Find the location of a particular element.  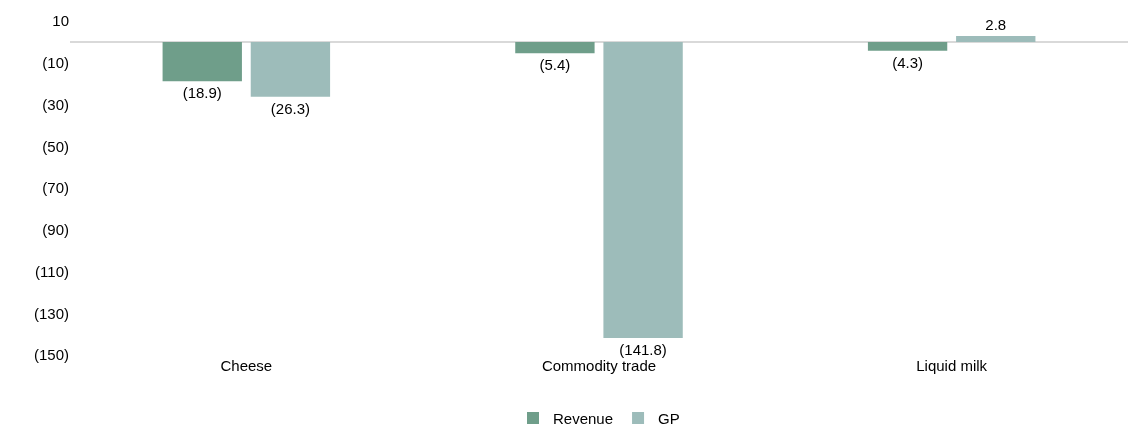

y-tick-label: (150) is located at coordinates (51, 355).